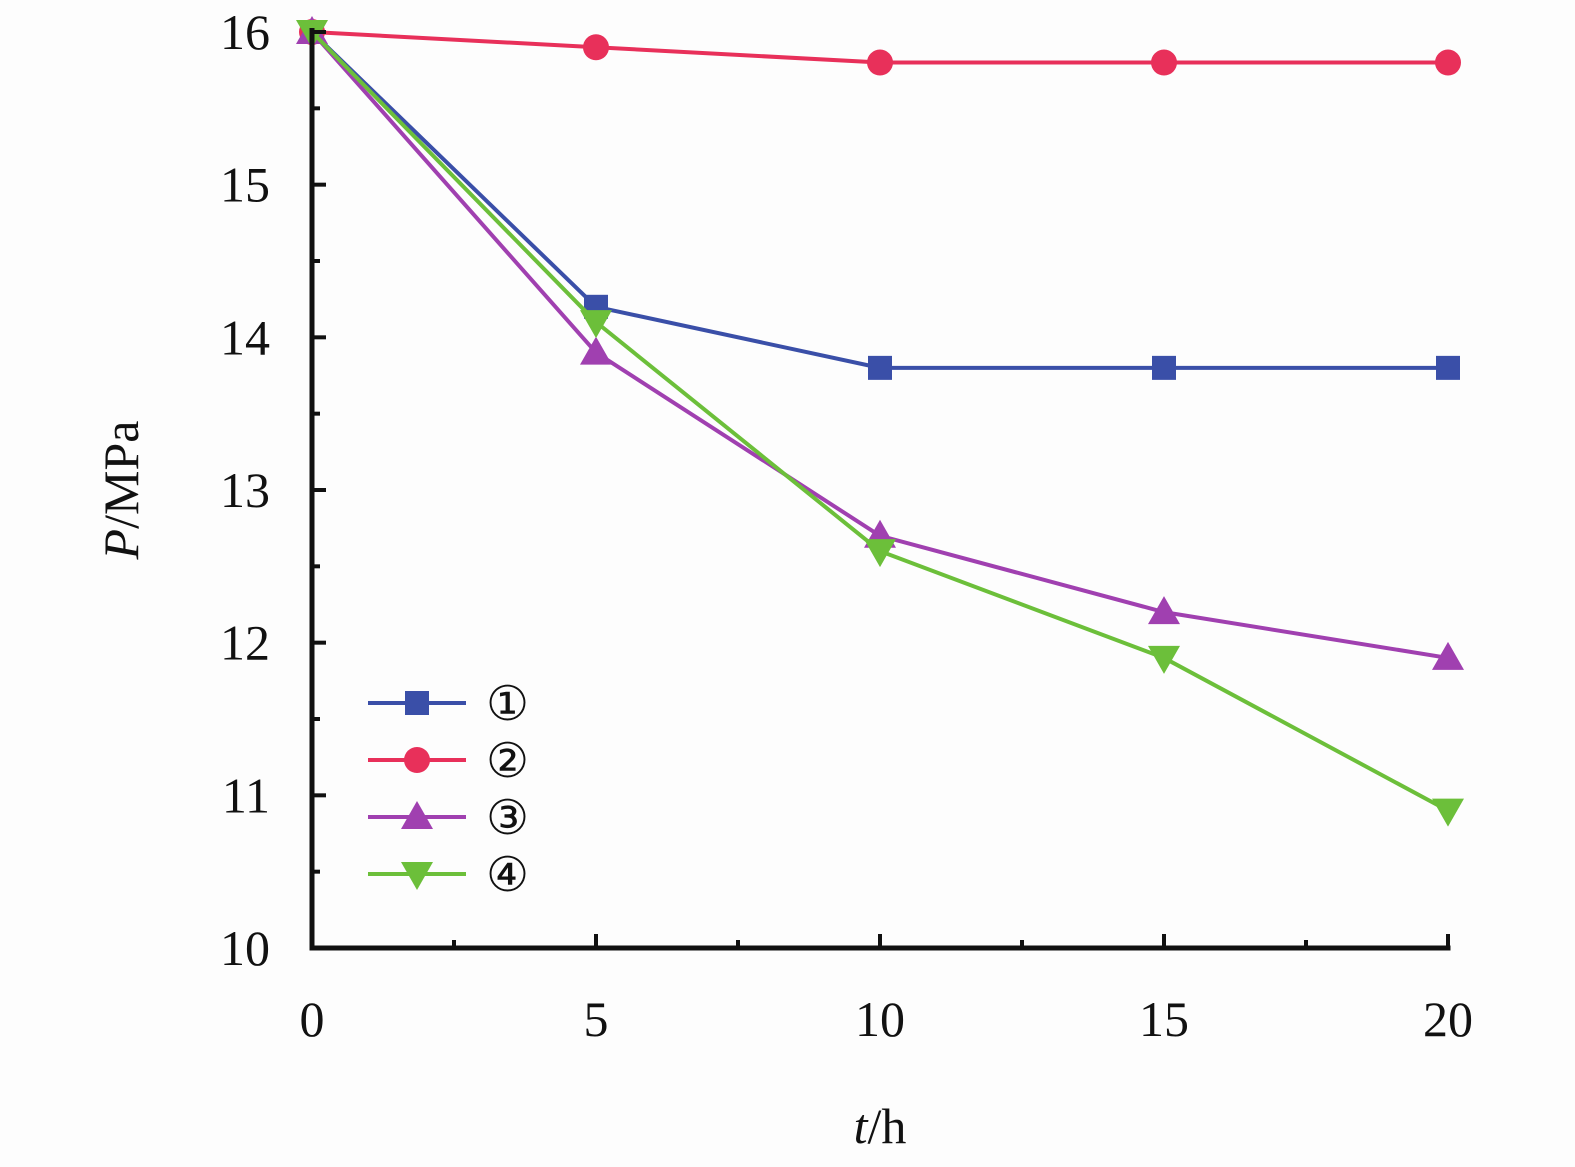  I want to click on legend-item-4: ④, so click(448, 875).